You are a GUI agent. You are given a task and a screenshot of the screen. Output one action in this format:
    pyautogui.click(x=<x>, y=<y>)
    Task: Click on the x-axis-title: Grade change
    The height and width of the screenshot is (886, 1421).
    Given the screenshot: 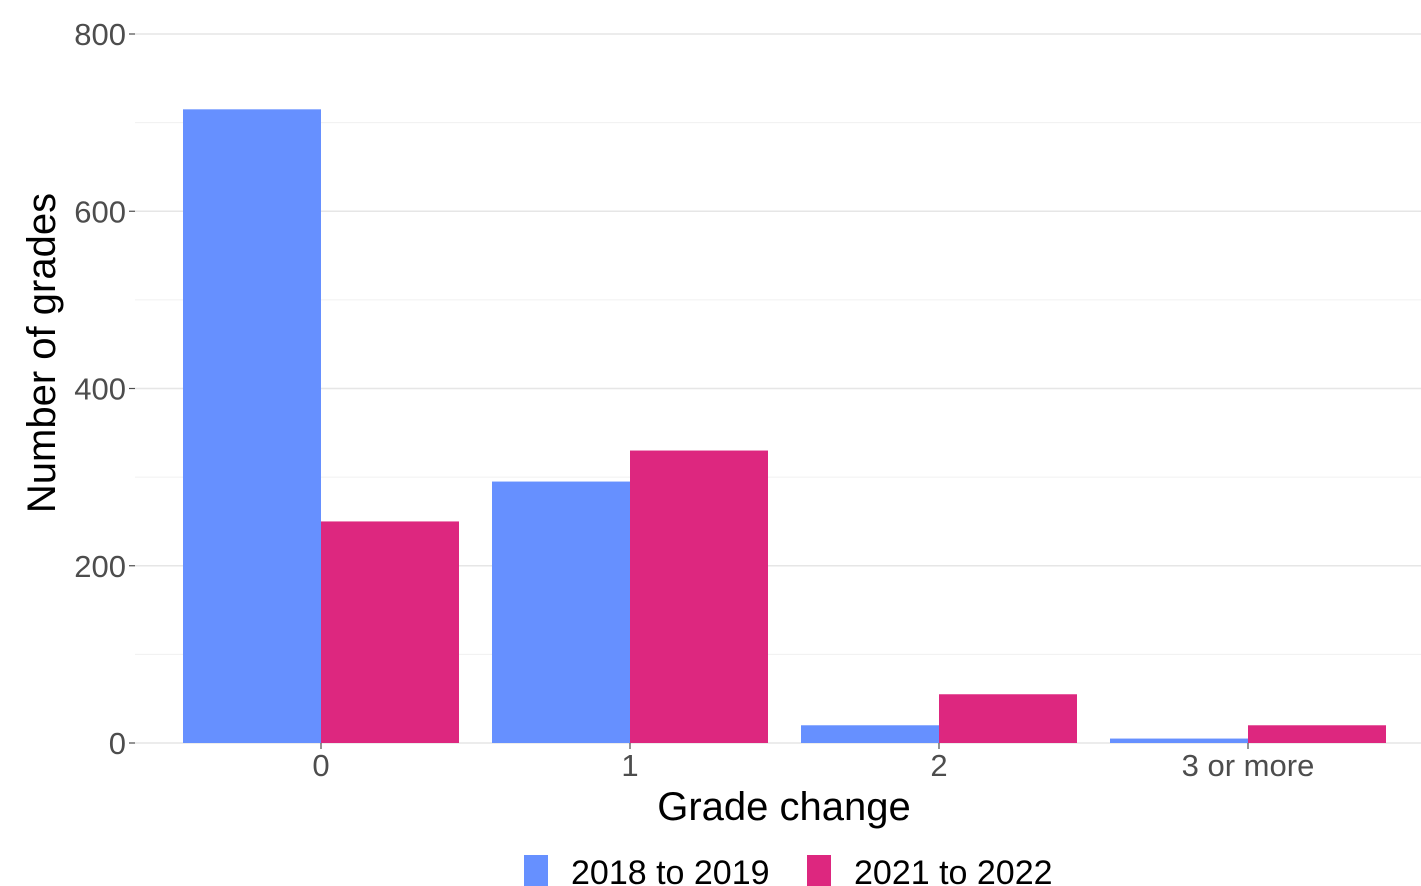 What is the action you would take?
    pyautogui.click(x=784, y=807)
    